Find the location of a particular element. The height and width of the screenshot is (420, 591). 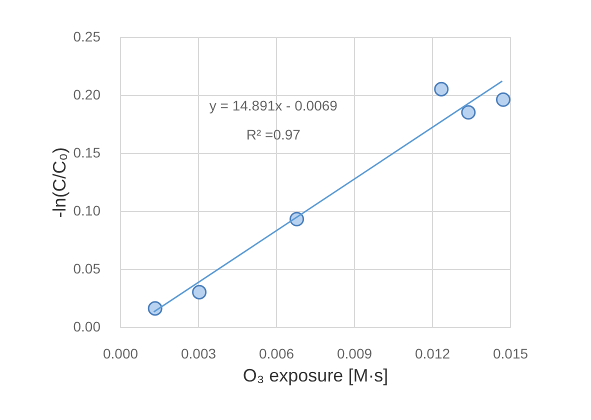

y-tick-label: 0.25 is located at coordinates (87, 36).